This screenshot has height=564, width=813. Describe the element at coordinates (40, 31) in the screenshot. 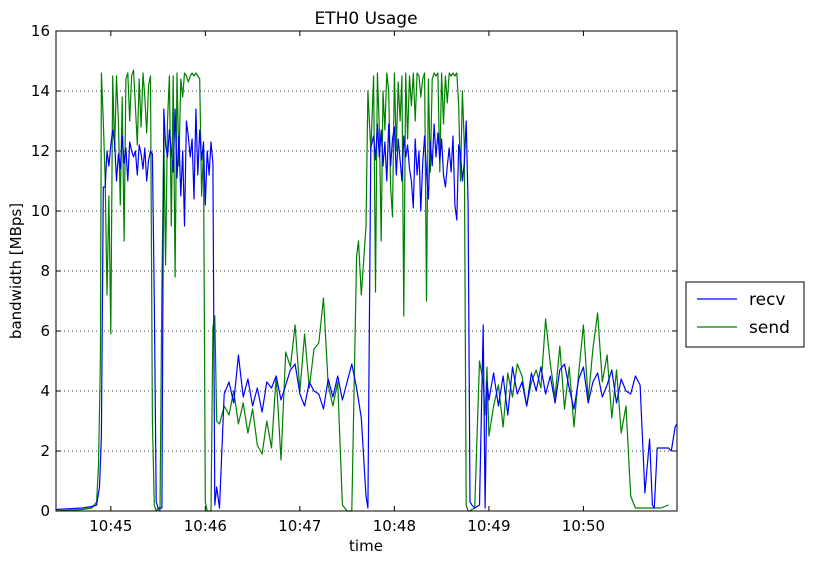

I see `y-tick-label: 16` at that location.